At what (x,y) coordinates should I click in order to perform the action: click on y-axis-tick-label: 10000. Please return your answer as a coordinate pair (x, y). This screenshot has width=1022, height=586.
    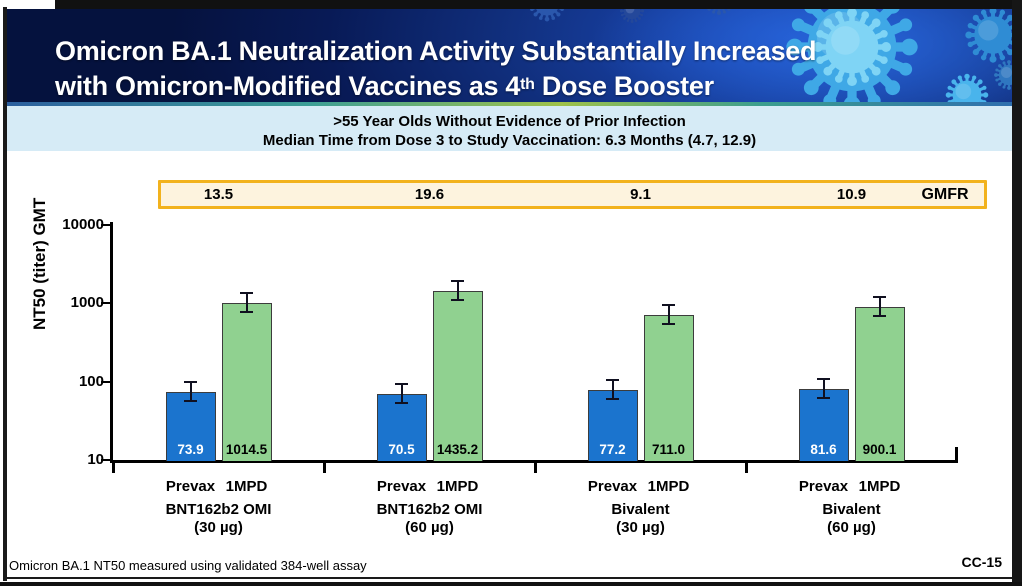
    Looking at the image, I should click on (83, 224).